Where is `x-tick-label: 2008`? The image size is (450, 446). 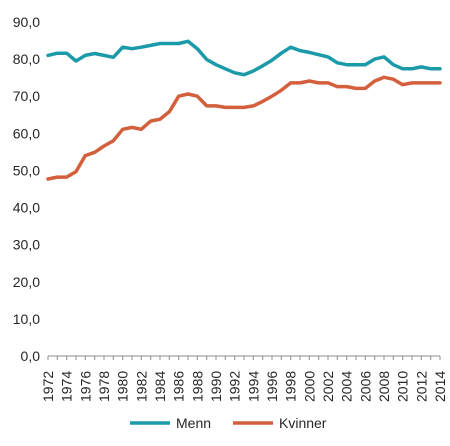 x-tick-label: 2008 is located at coordinates (384, 386).